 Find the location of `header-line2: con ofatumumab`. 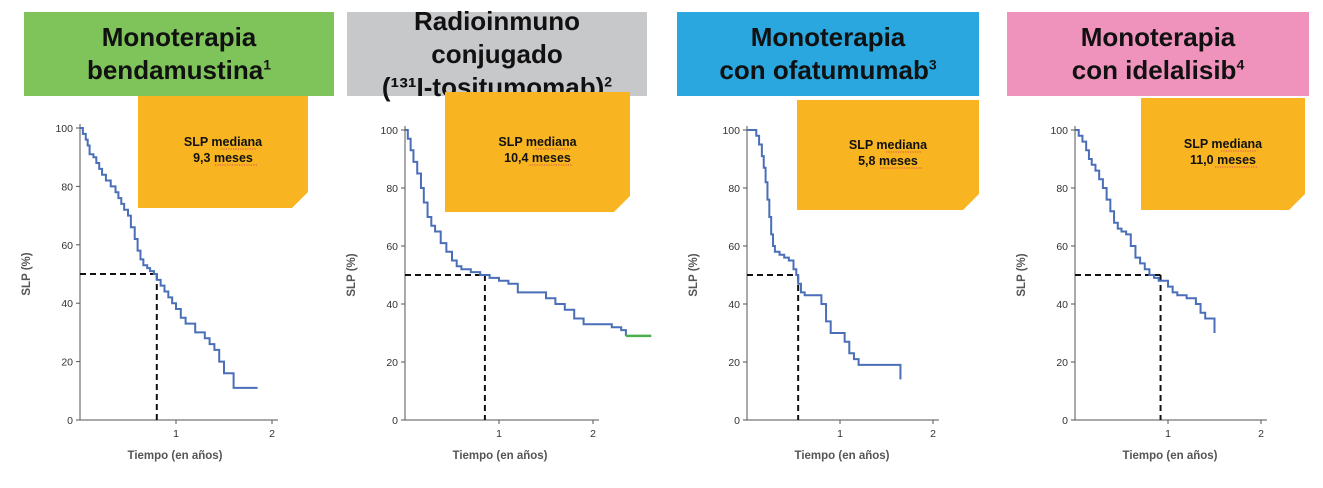

header-line2: con ofatumumab is located at coordinates (824, 70).